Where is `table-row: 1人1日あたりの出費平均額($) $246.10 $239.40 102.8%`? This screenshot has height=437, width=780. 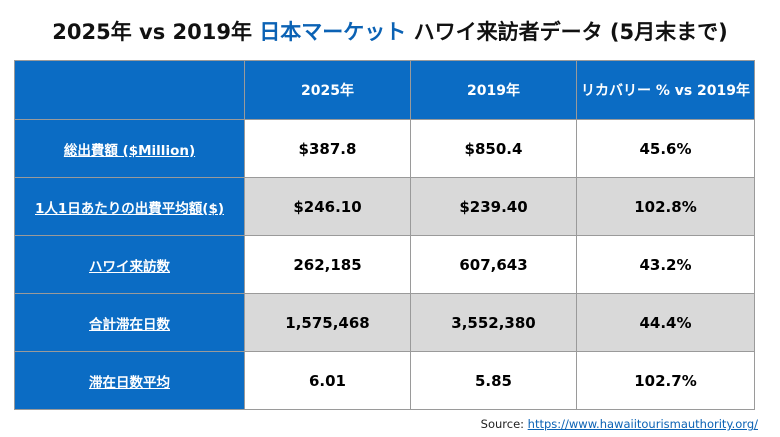 table-row: 1人1日あたりの出費平均額($) $246.10 $239.40 102.8% is located at coordinates (384, 206).